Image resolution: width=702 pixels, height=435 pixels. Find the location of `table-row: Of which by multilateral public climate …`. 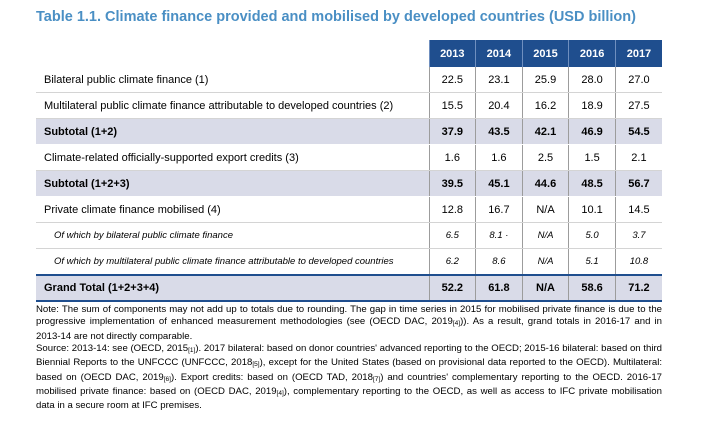

table-row: Of which by multilateral public climate … is located at coordinates (349, 262).